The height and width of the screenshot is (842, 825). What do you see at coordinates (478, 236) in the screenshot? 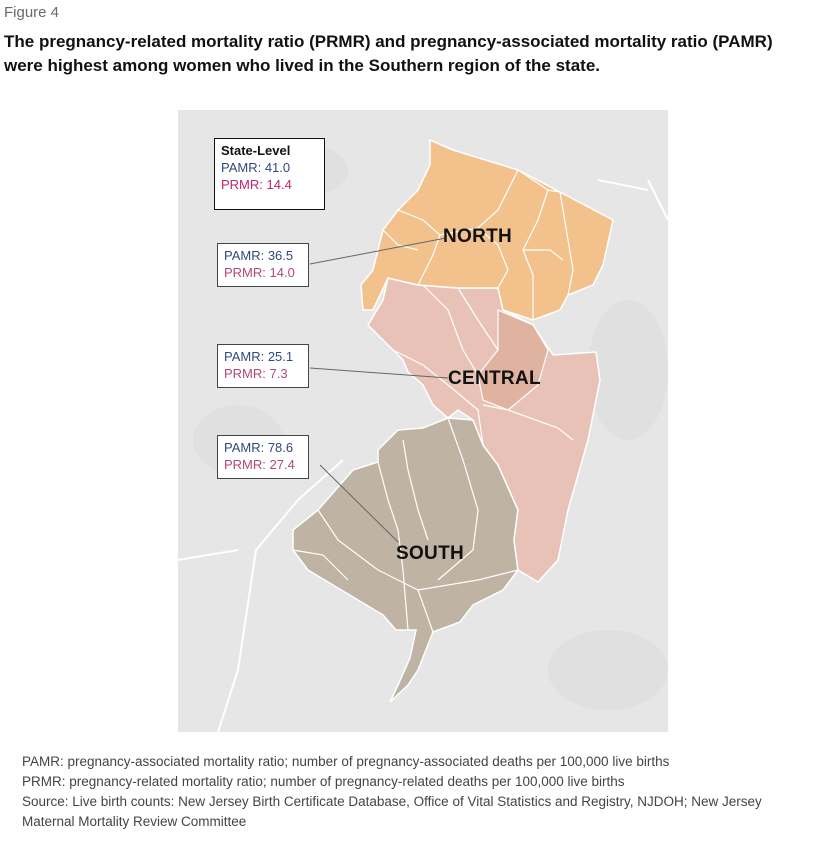
I see `region-label-north: NORTH` at bounding box center [478, 236].